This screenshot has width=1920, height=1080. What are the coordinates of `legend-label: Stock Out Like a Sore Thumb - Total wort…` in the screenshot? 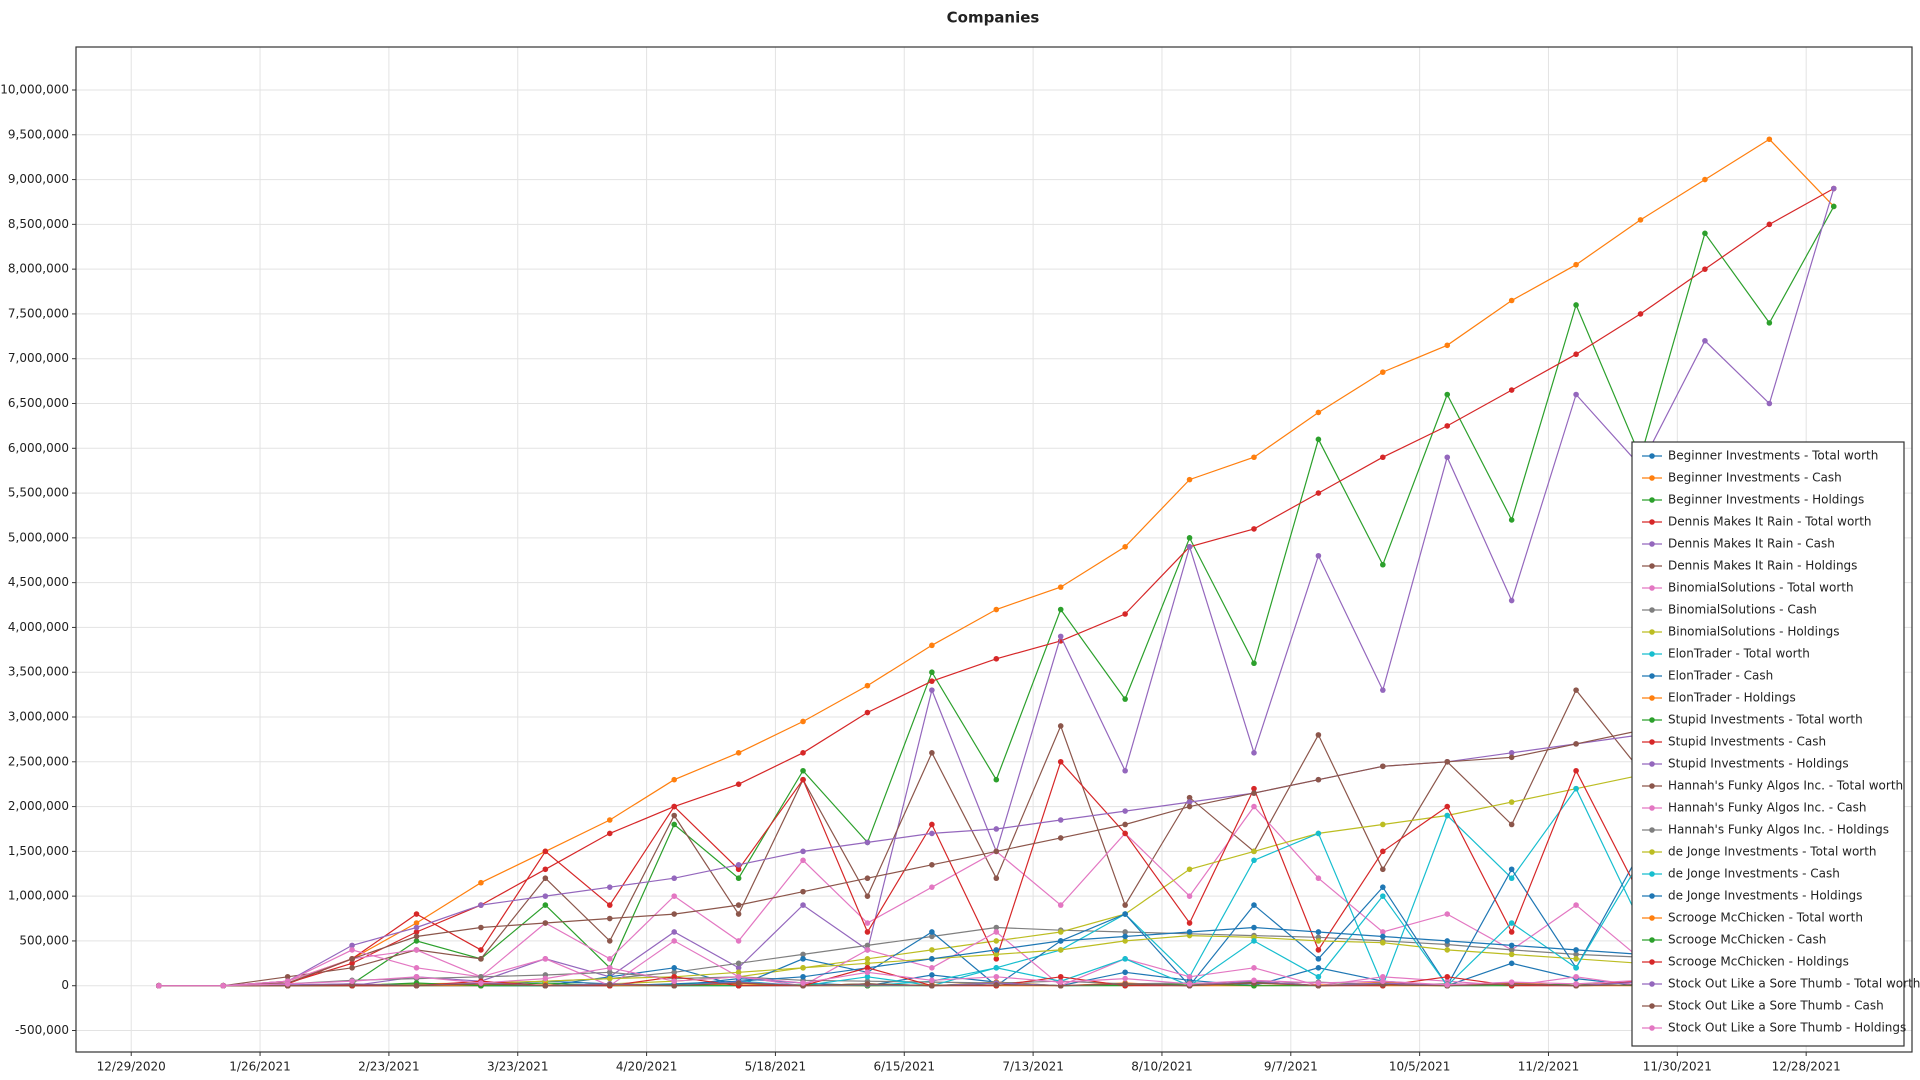 It's located at (1794, 984).